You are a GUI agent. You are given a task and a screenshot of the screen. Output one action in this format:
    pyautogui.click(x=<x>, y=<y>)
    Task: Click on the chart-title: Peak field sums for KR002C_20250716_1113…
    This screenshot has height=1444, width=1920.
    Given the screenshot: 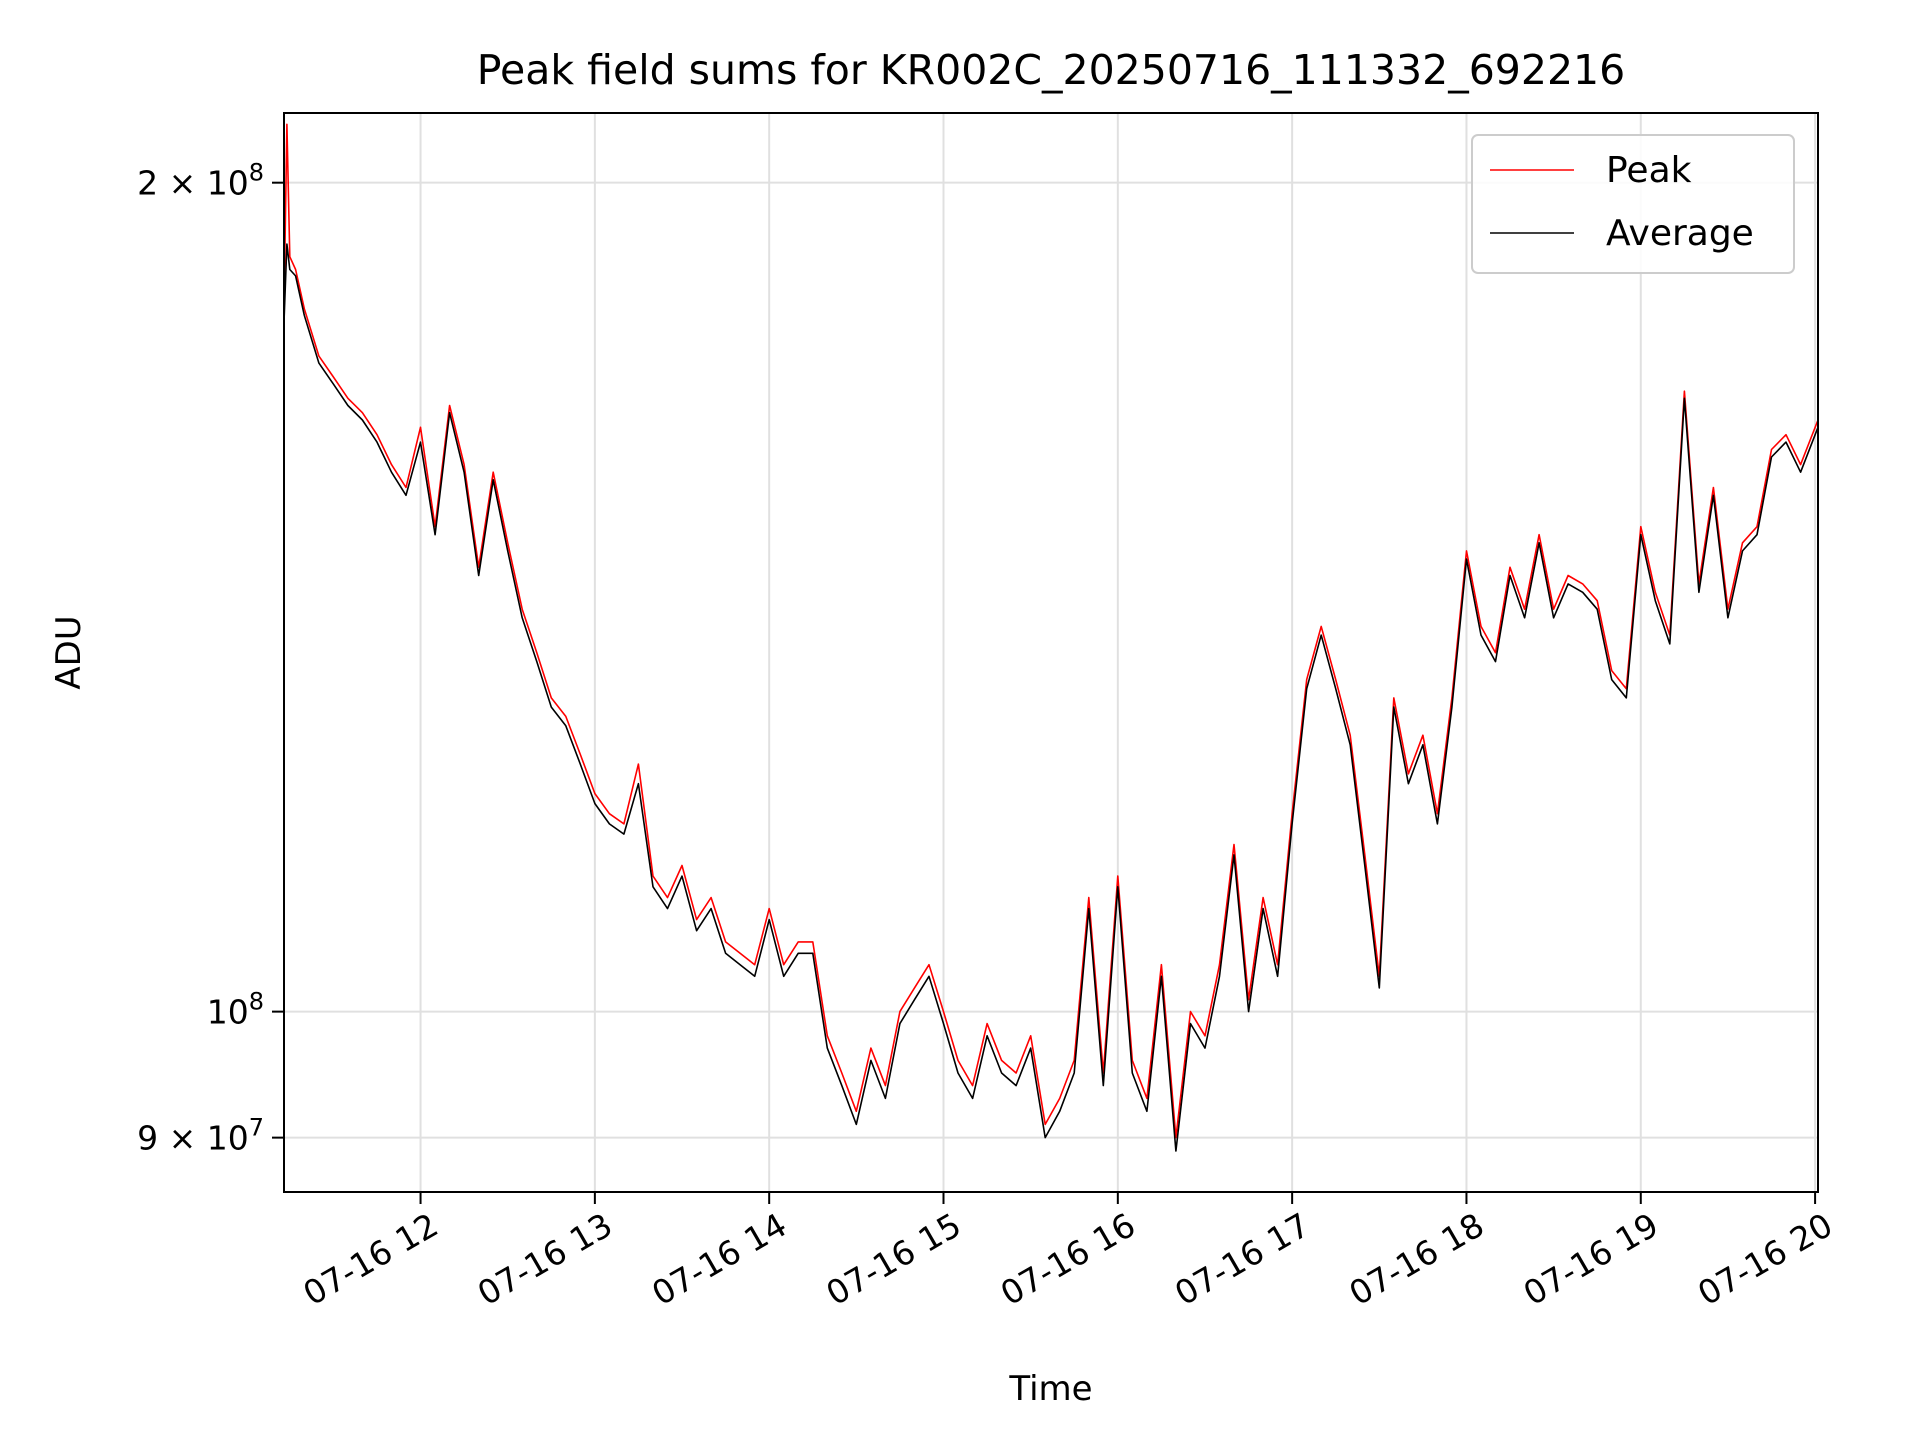 What is the action you would take?
    pyautogui.click(x=1051, y=70)
    